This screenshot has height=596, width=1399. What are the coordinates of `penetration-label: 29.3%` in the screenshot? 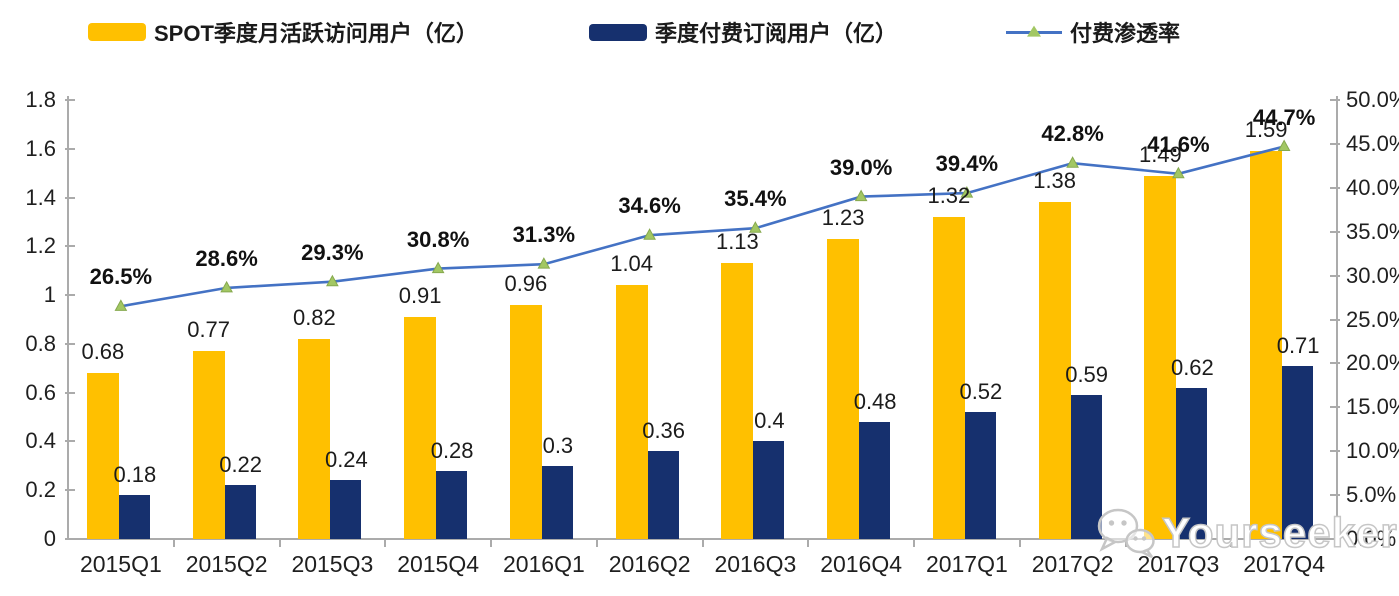 It's located at (332, 252).